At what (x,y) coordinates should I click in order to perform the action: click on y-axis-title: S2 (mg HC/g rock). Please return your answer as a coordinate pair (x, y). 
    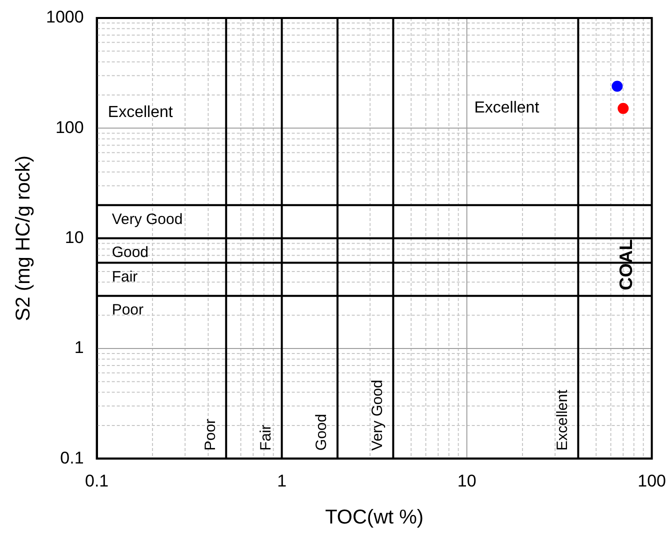
    Looking at the image, I should click on (23, 239).